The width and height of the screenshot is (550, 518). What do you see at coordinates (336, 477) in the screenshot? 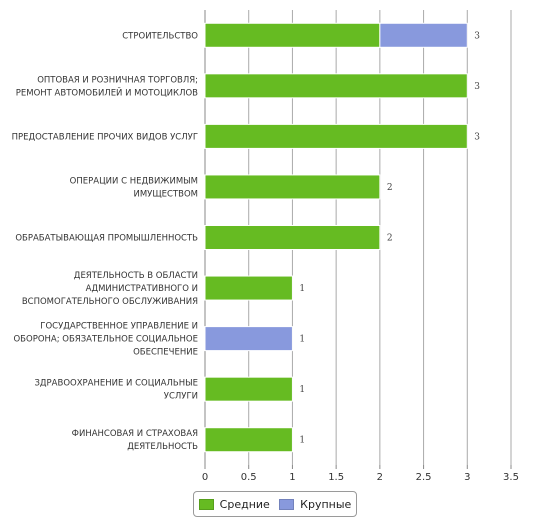
I see `x-tick-label: 1.5` at bounding box center [336, 477].